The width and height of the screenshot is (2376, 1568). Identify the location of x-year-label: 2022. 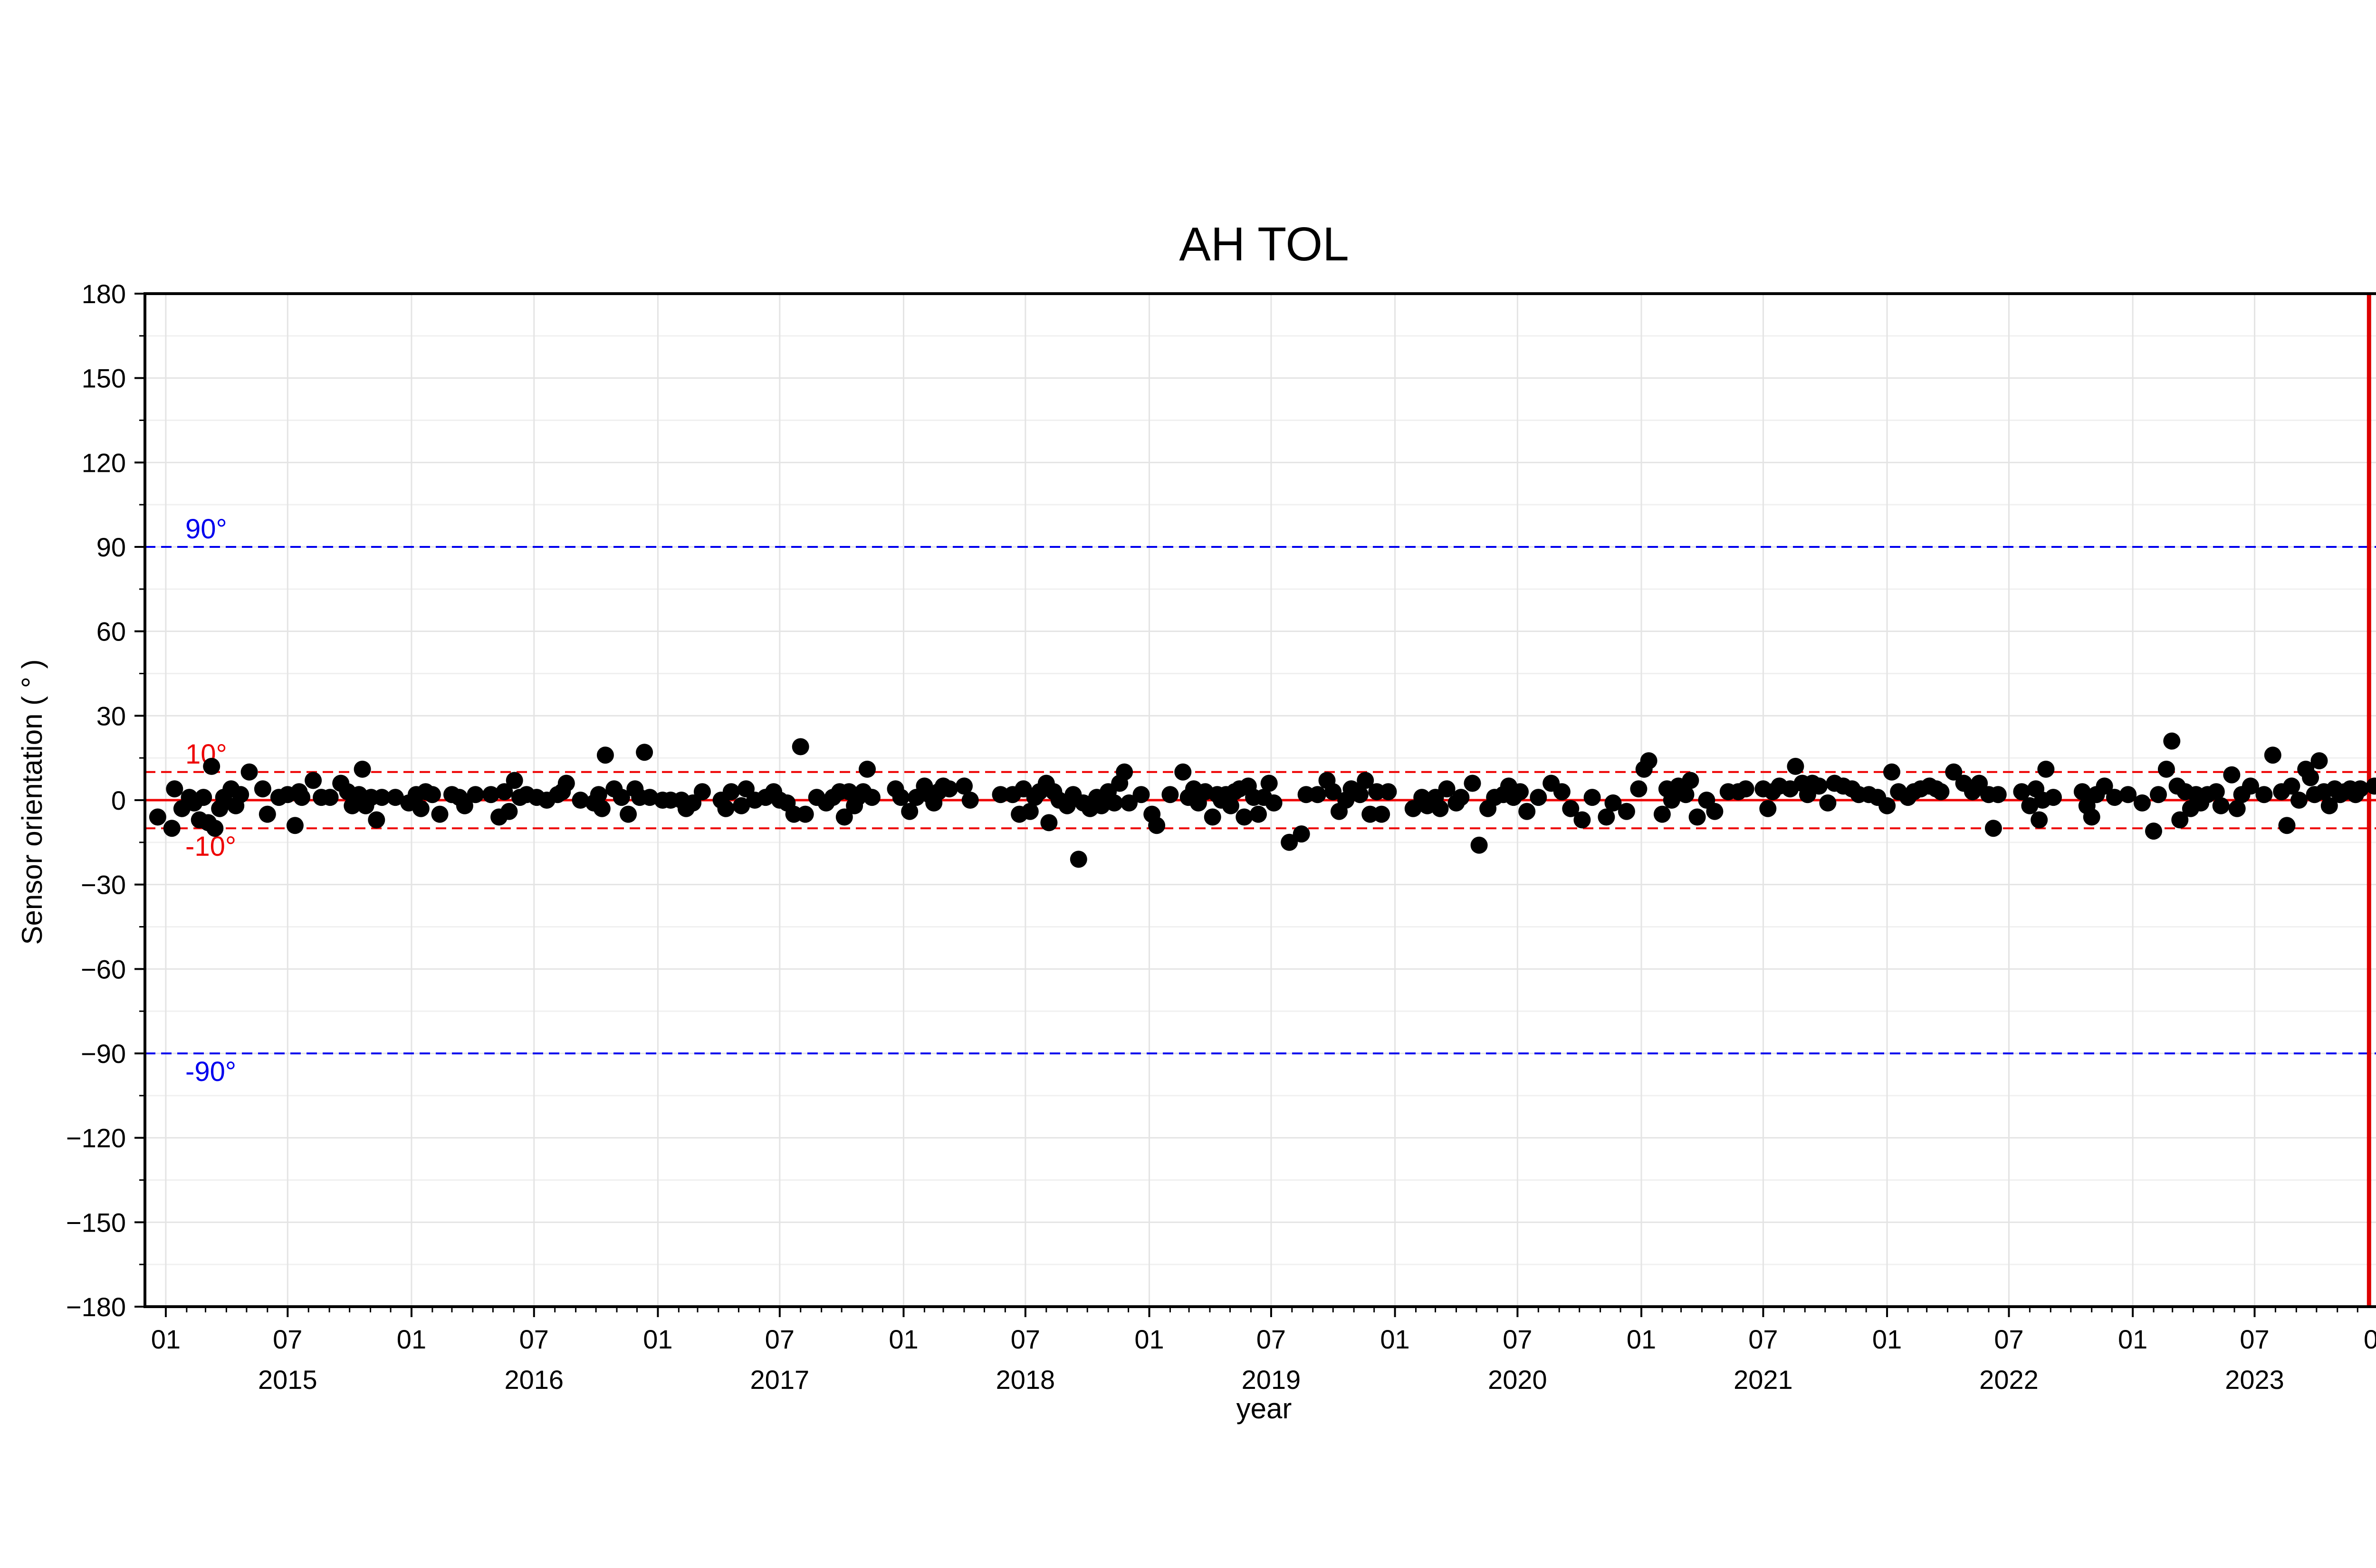
(2009, 1380).